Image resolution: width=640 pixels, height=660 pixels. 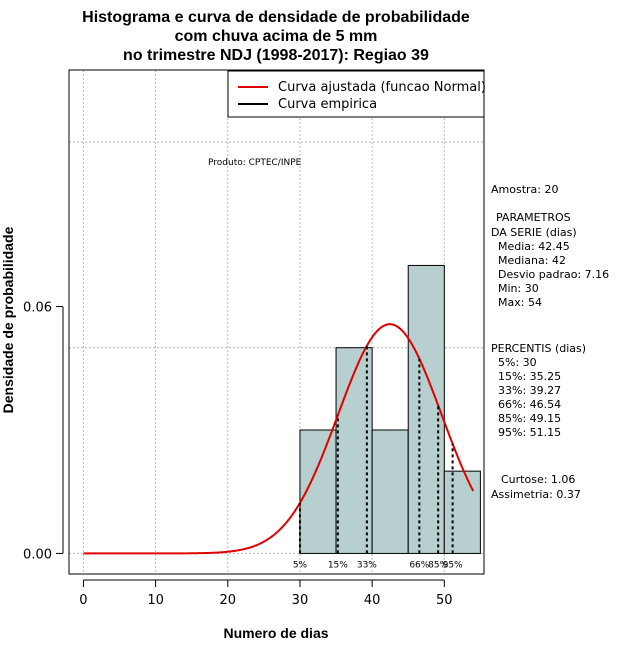 What do you see at coordinates (533, 217) in the screenshot?
I see `stat-params-heading: PARAMETROS` at bounding box center [533, 217].